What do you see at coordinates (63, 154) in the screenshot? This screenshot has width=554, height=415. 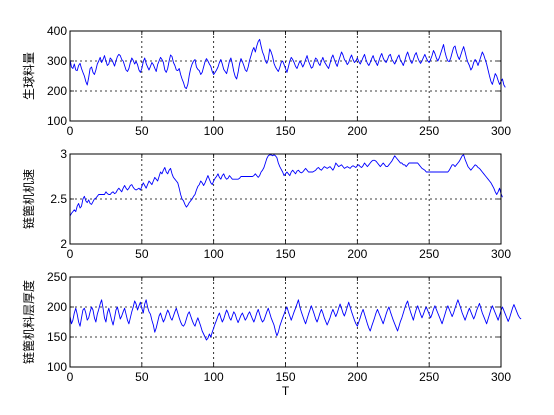 I see `y-tick-label: 3` at bounding box center [63, 154].